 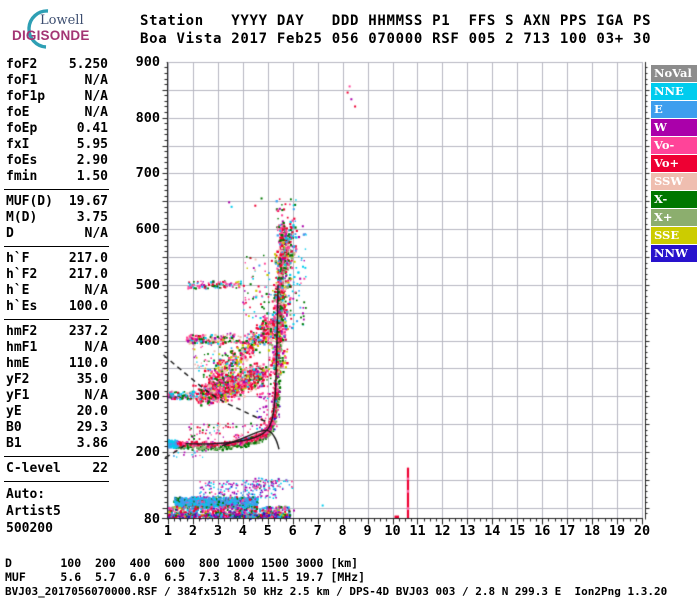 What do you see at coordinates (151, 518) in the screenshot?
I see `y-axis-label-80: 80` at bounding box center [151, 518].